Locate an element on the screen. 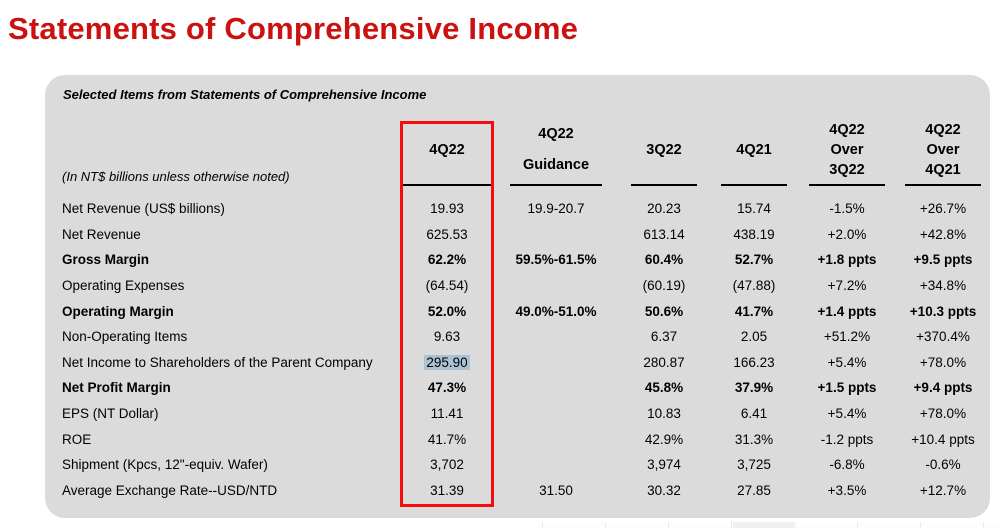 The image size is (1000, 528). value-cell: -1.5% is located at coordinates (847, 209).